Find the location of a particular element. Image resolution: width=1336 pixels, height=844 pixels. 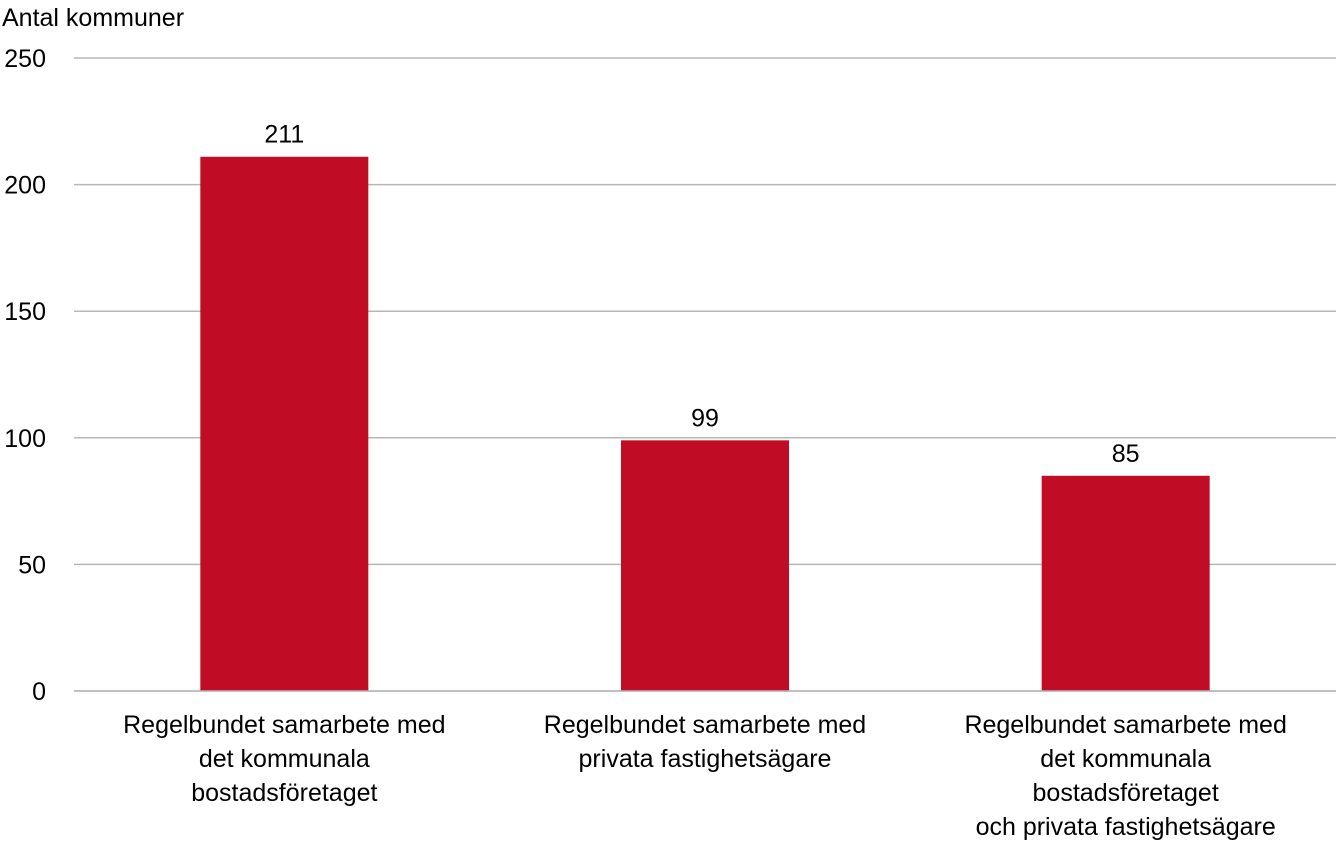

y-tick-label: 0 is located at coordinates (39, 692).